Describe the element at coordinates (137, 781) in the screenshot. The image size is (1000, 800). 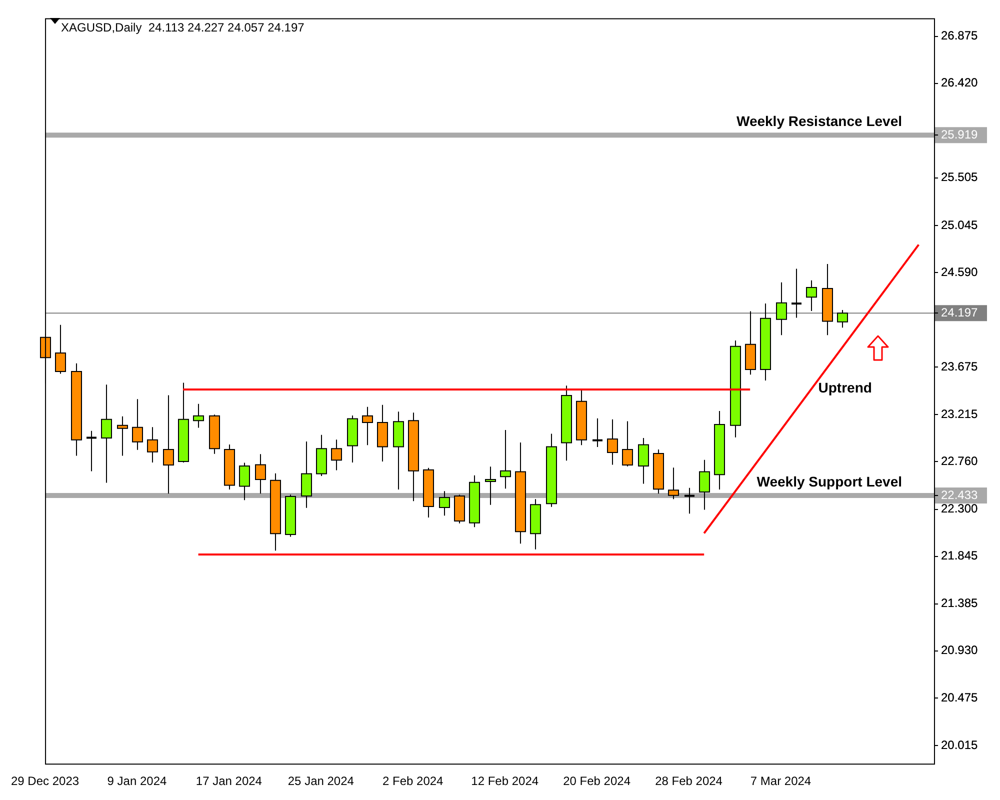
I see `x-tick-label: 9 Jan 2024` at that location.